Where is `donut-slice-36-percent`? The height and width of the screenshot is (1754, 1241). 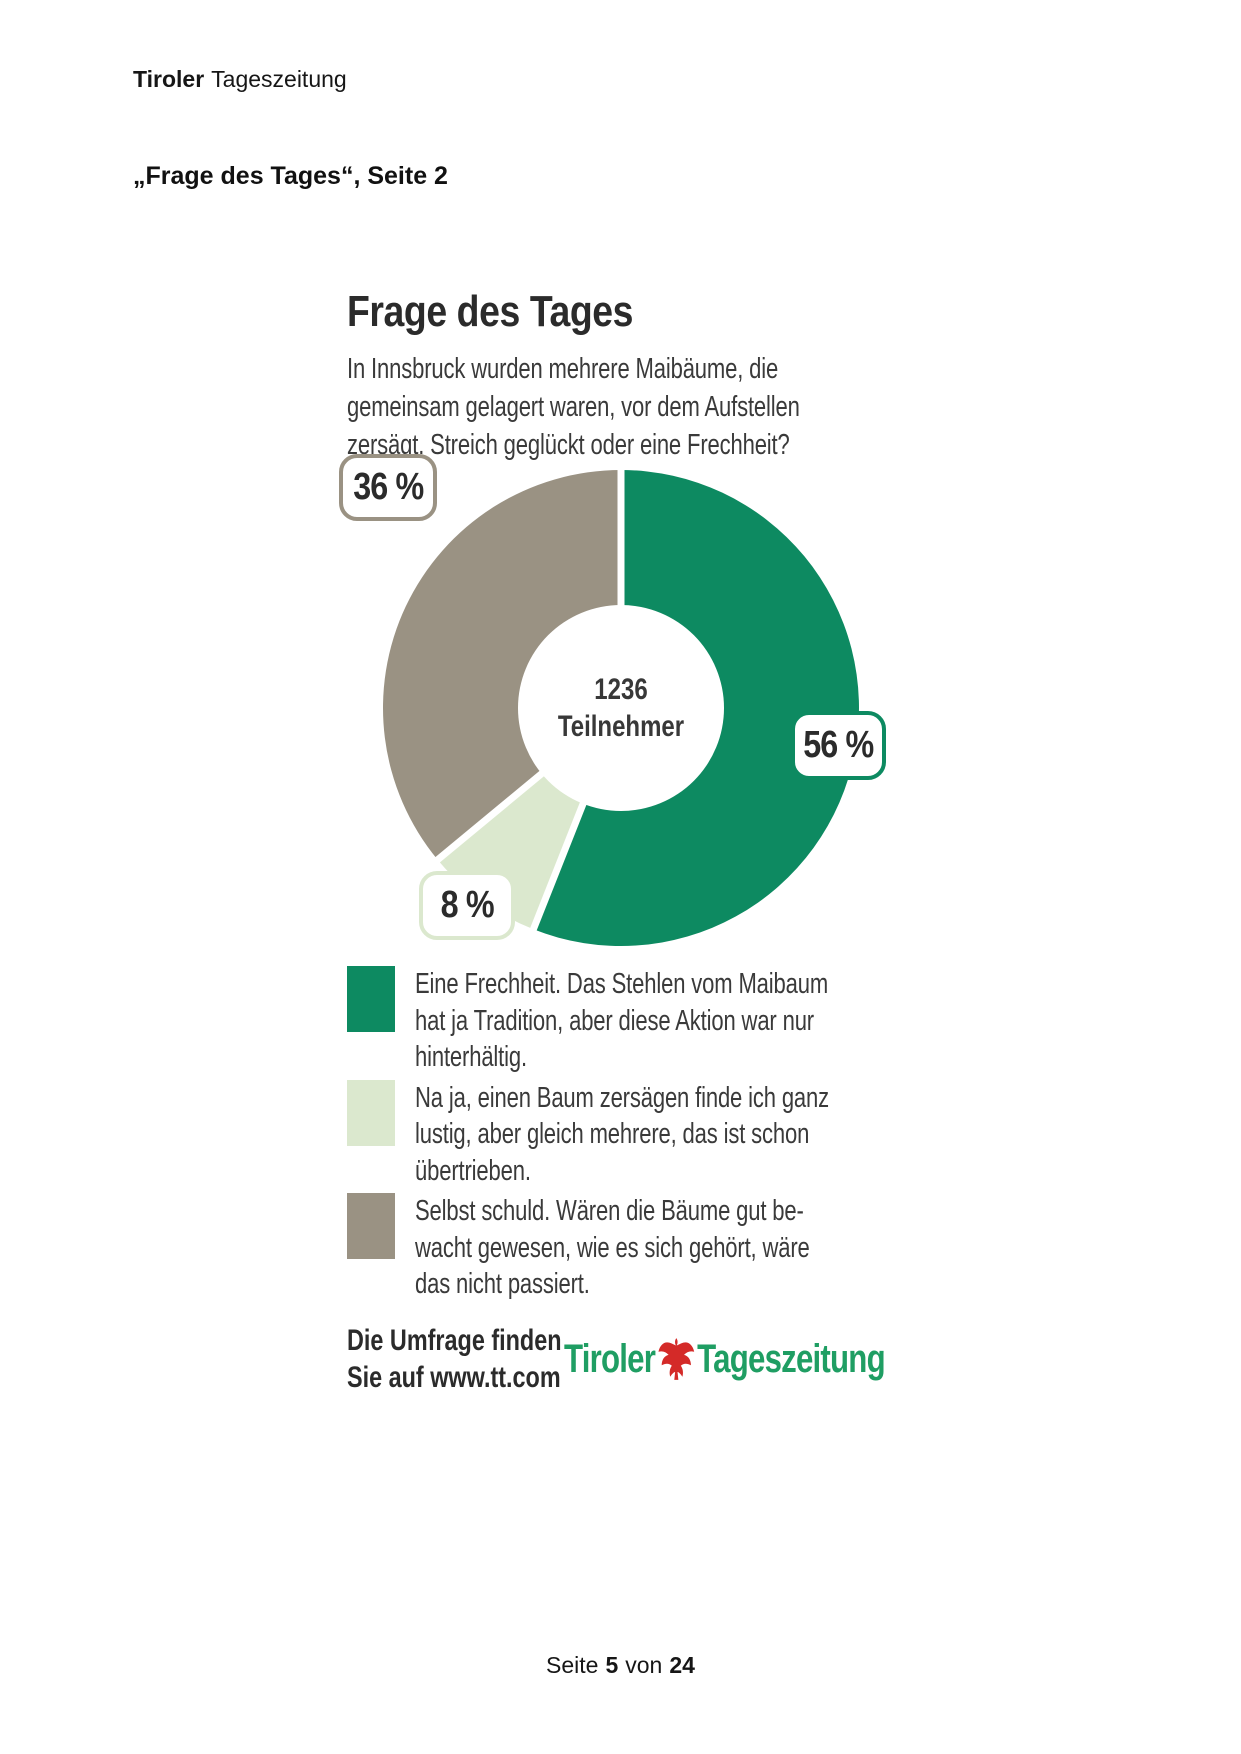 donut-slice-36-percent is located at coordinates (501, 665).